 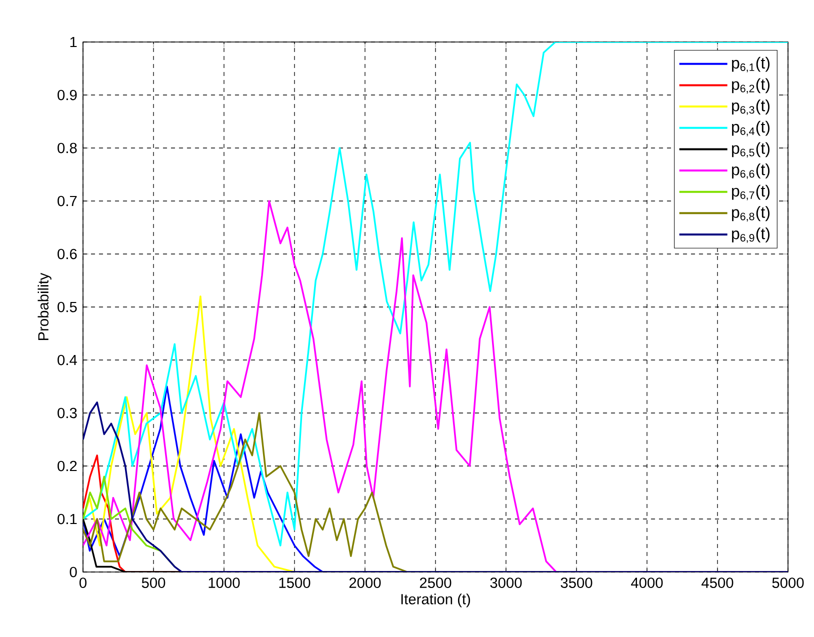 What do you see at coordinates (67, 466) in the screenshot?
I see `y-tick-label: 0.2` at bounding box center [67, 466].